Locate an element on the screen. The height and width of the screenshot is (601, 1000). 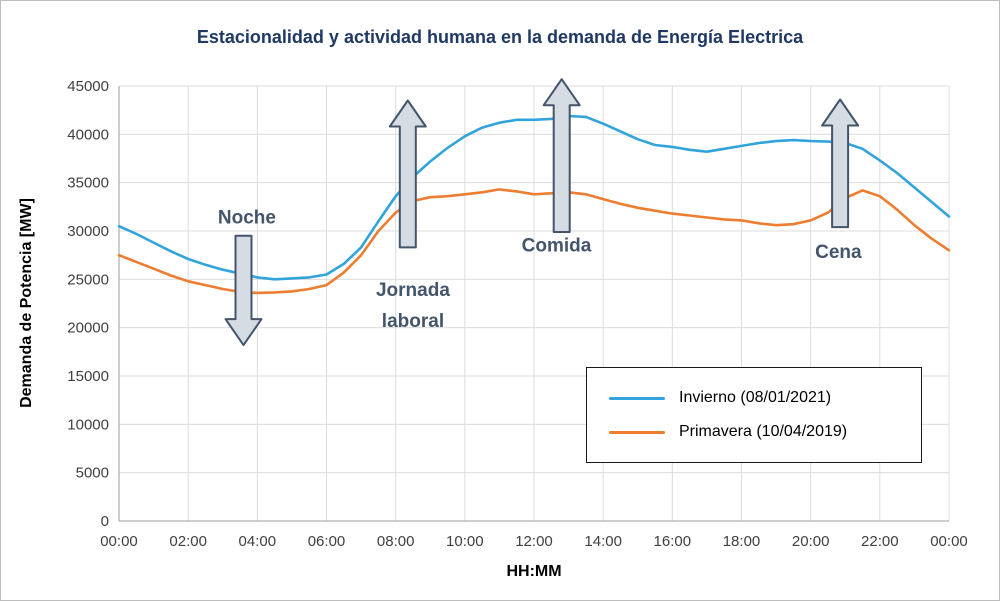
legend-label-invierno: Invierno (08/01/2021) is located at coordinates (755, 397).